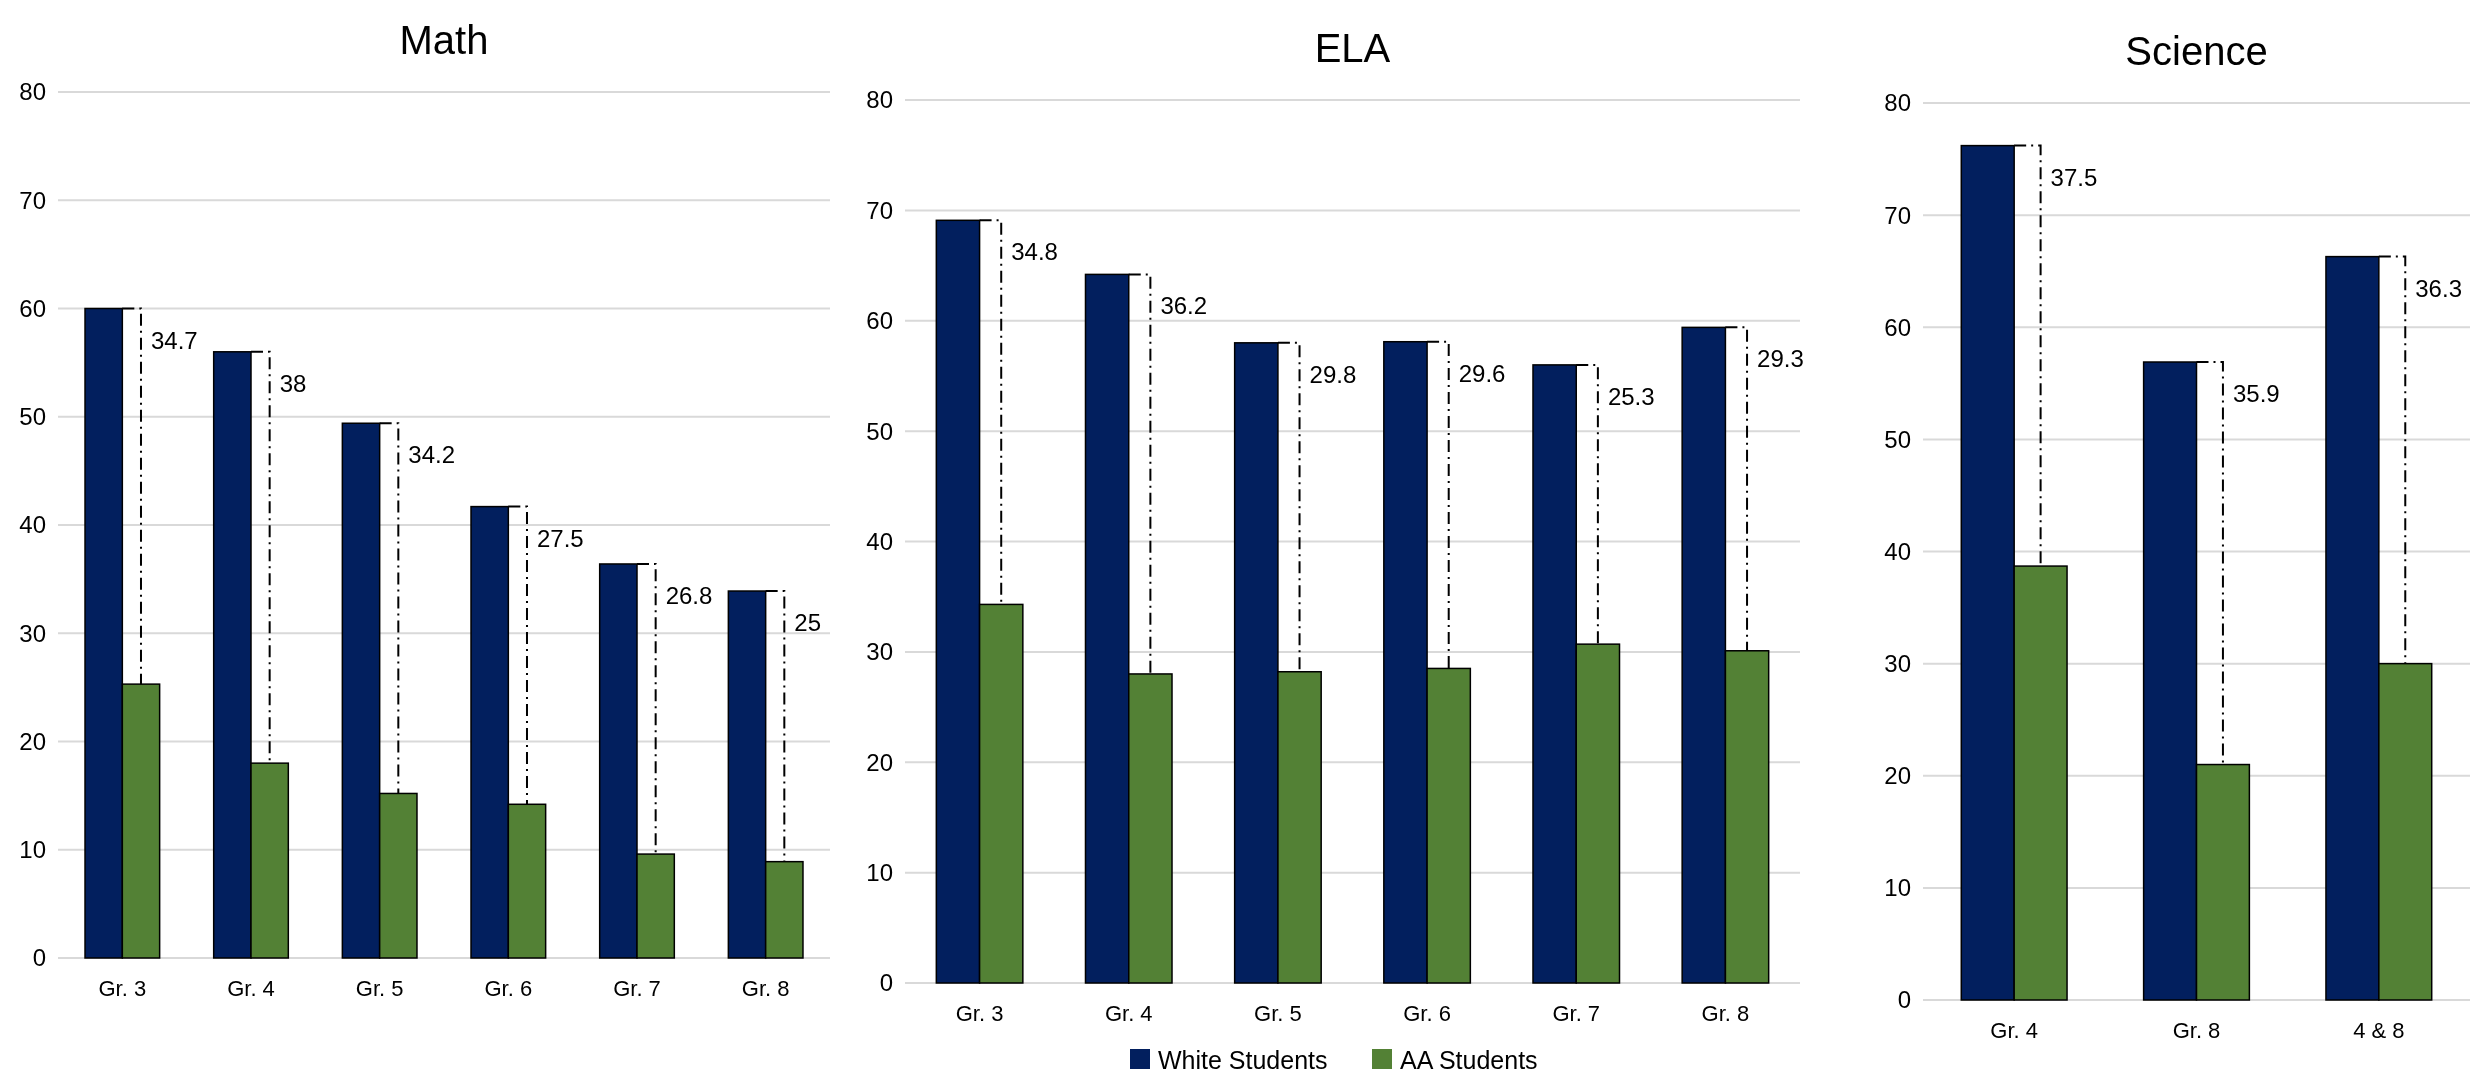 The width and height of the screenshot is (2484, 1085). Describe the element at coordinates (689, 595) in the screenshot. I see `annotation: 26.8` at that location.